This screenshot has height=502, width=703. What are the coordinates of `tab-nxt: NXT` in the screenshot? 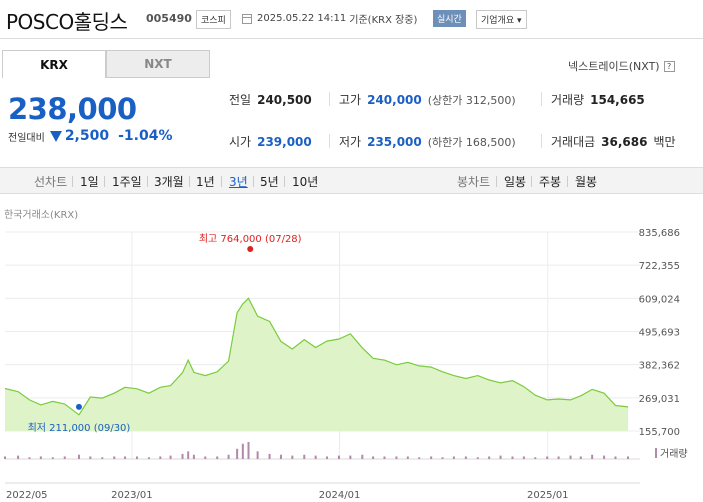 It's located at (158, 64).